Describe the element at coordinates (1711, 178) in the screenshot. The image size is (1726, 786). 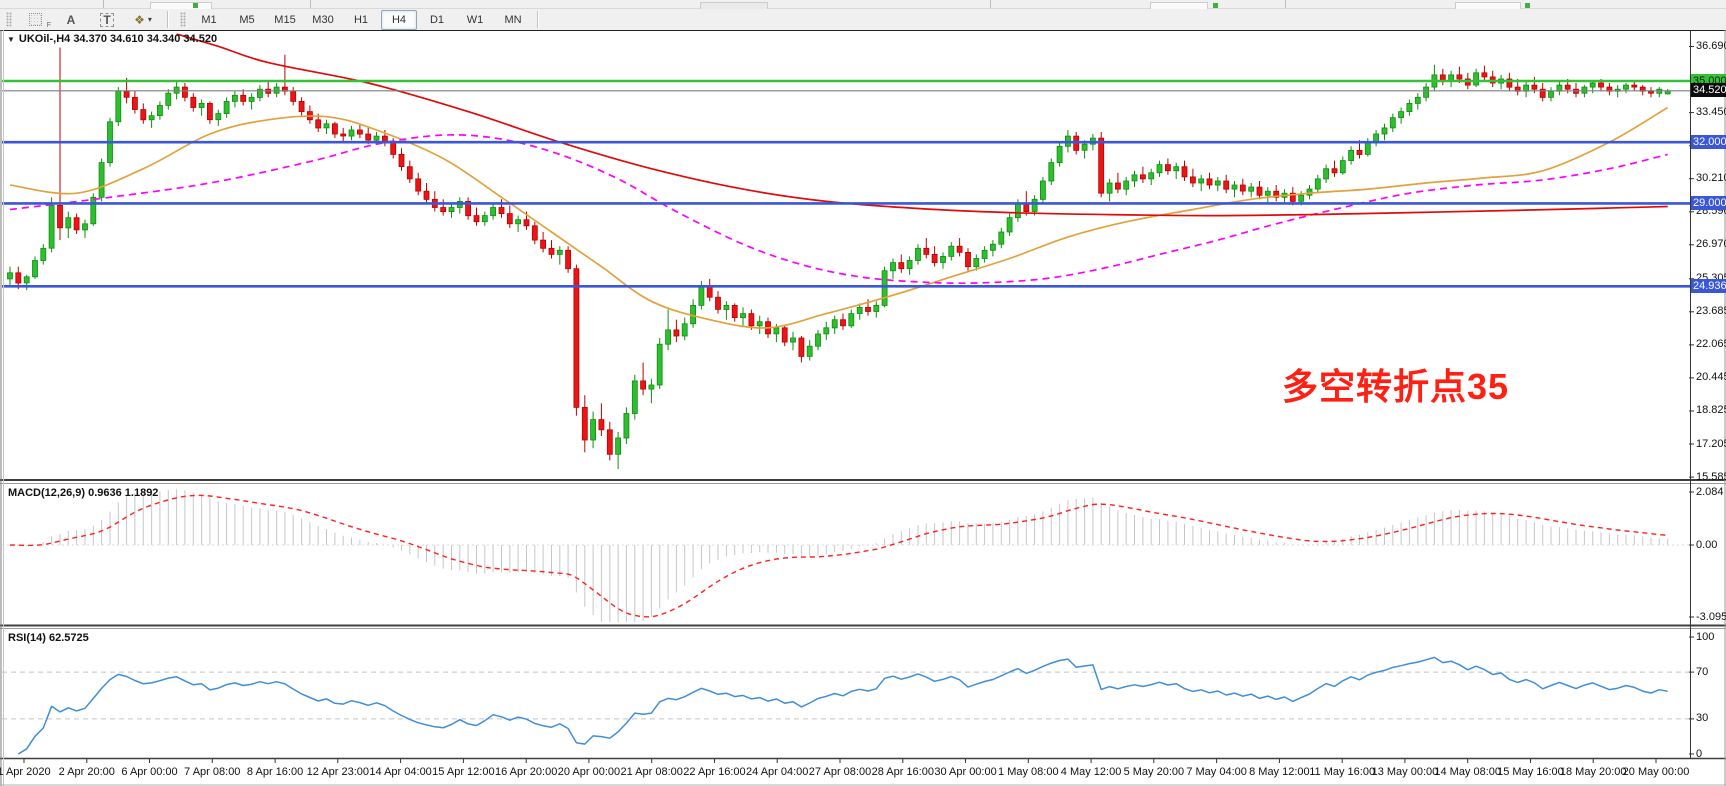
I see `price-axis-label: 30.210` at that location.